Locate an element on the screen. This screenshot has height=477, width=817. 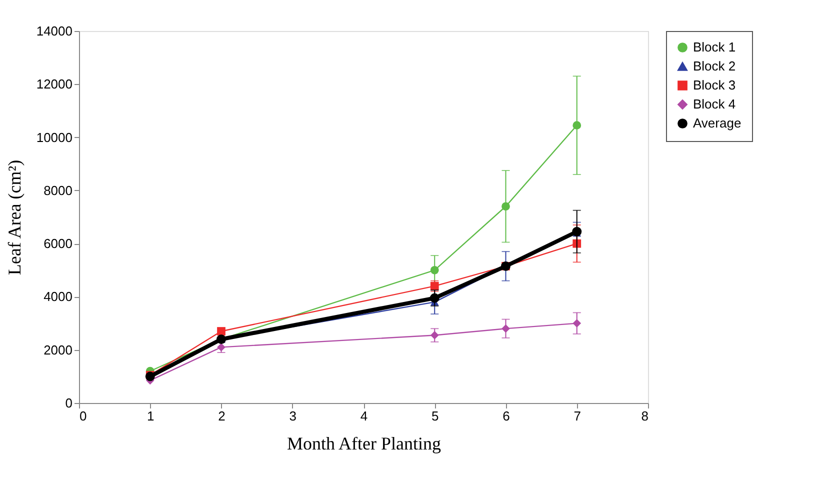
x-tick-label: 1 is located at coordinates (150, 416).